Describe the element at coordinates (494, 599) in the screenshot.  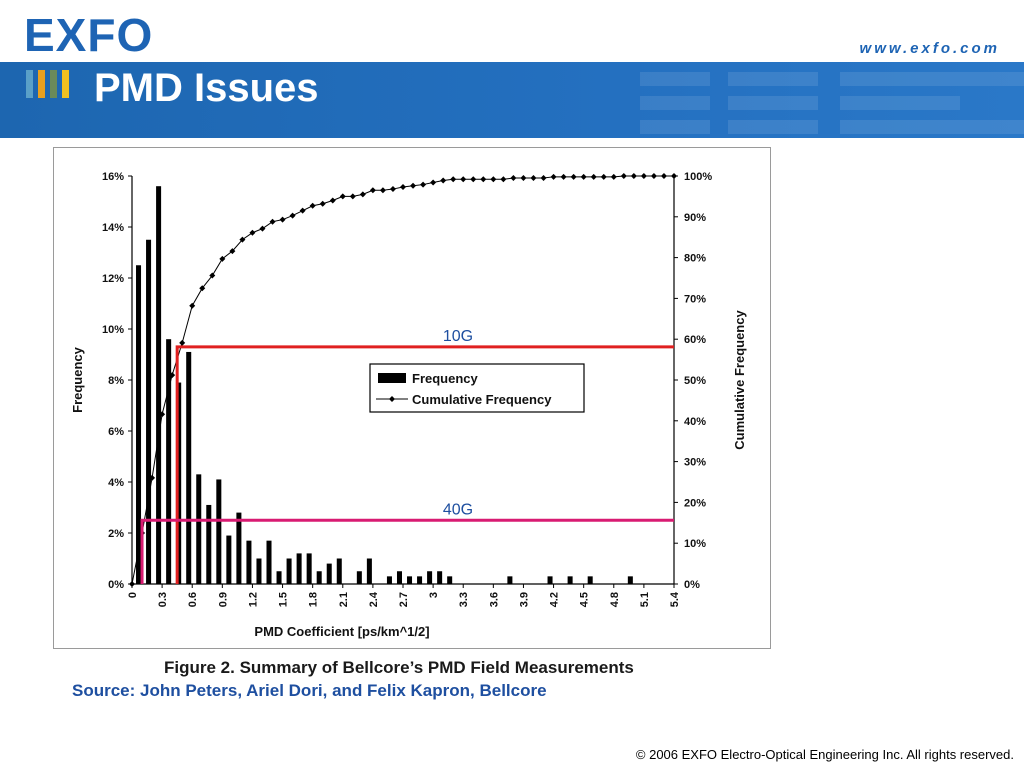
I see `x-tick-label: 3.6` at that location.